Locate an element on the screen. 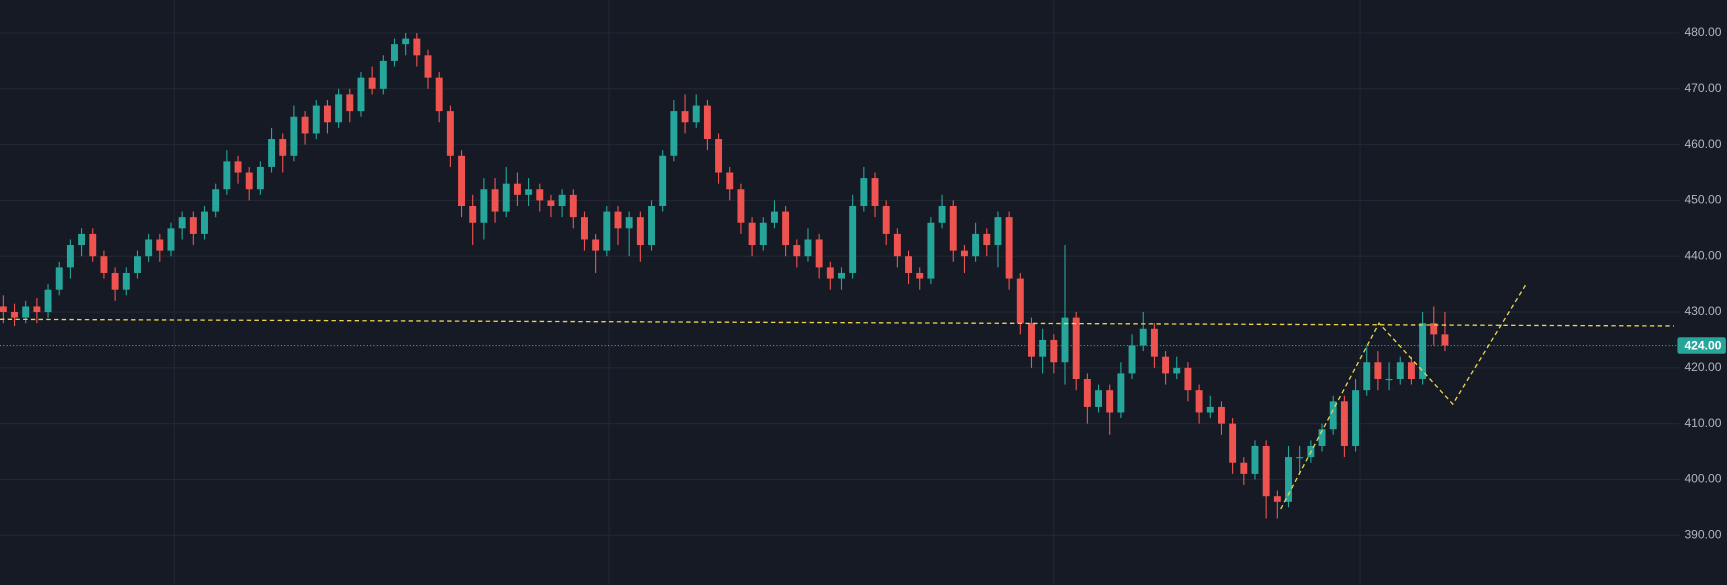 Image resolution: width=1727 pixels, height=585 pixels. y-tick-label: 480.00 is located at coordinates (1702, 32).